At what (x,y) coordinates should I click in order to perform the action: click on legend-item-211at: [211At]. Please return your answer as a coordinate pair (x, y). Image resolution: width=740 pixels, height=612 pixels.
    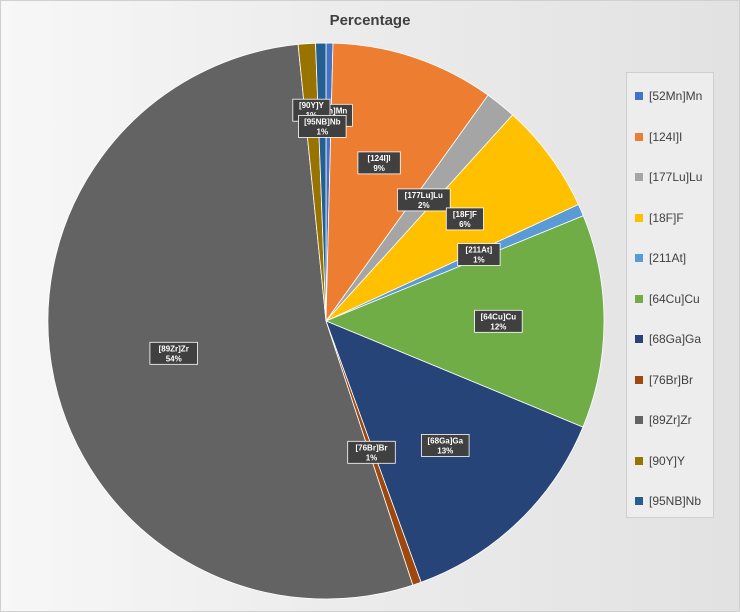
    Looking at the image, I should click on (660, 258).